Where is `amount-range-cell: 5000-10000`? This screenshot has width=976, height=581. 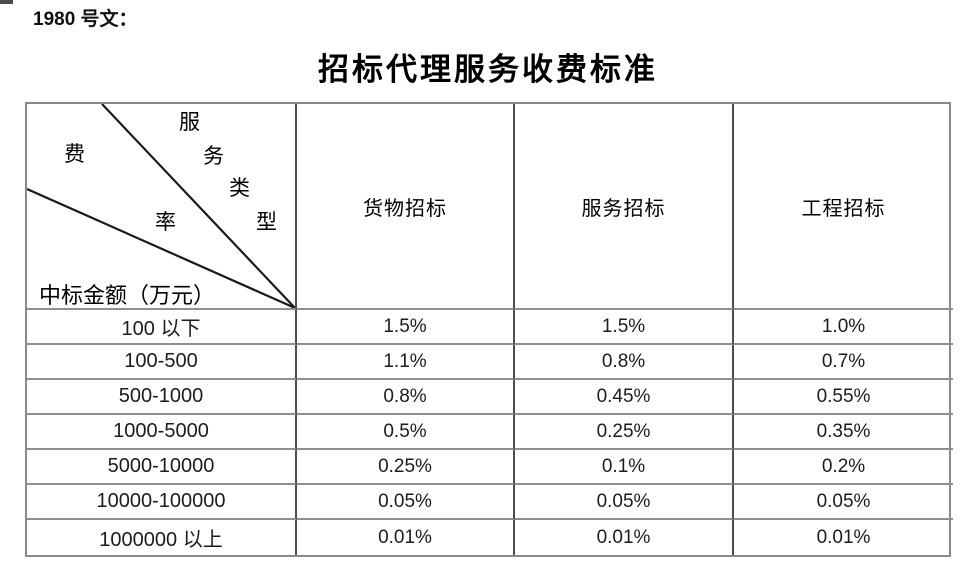 amount-range-cell: 5000-10000 is located at coordinates (162, 467).